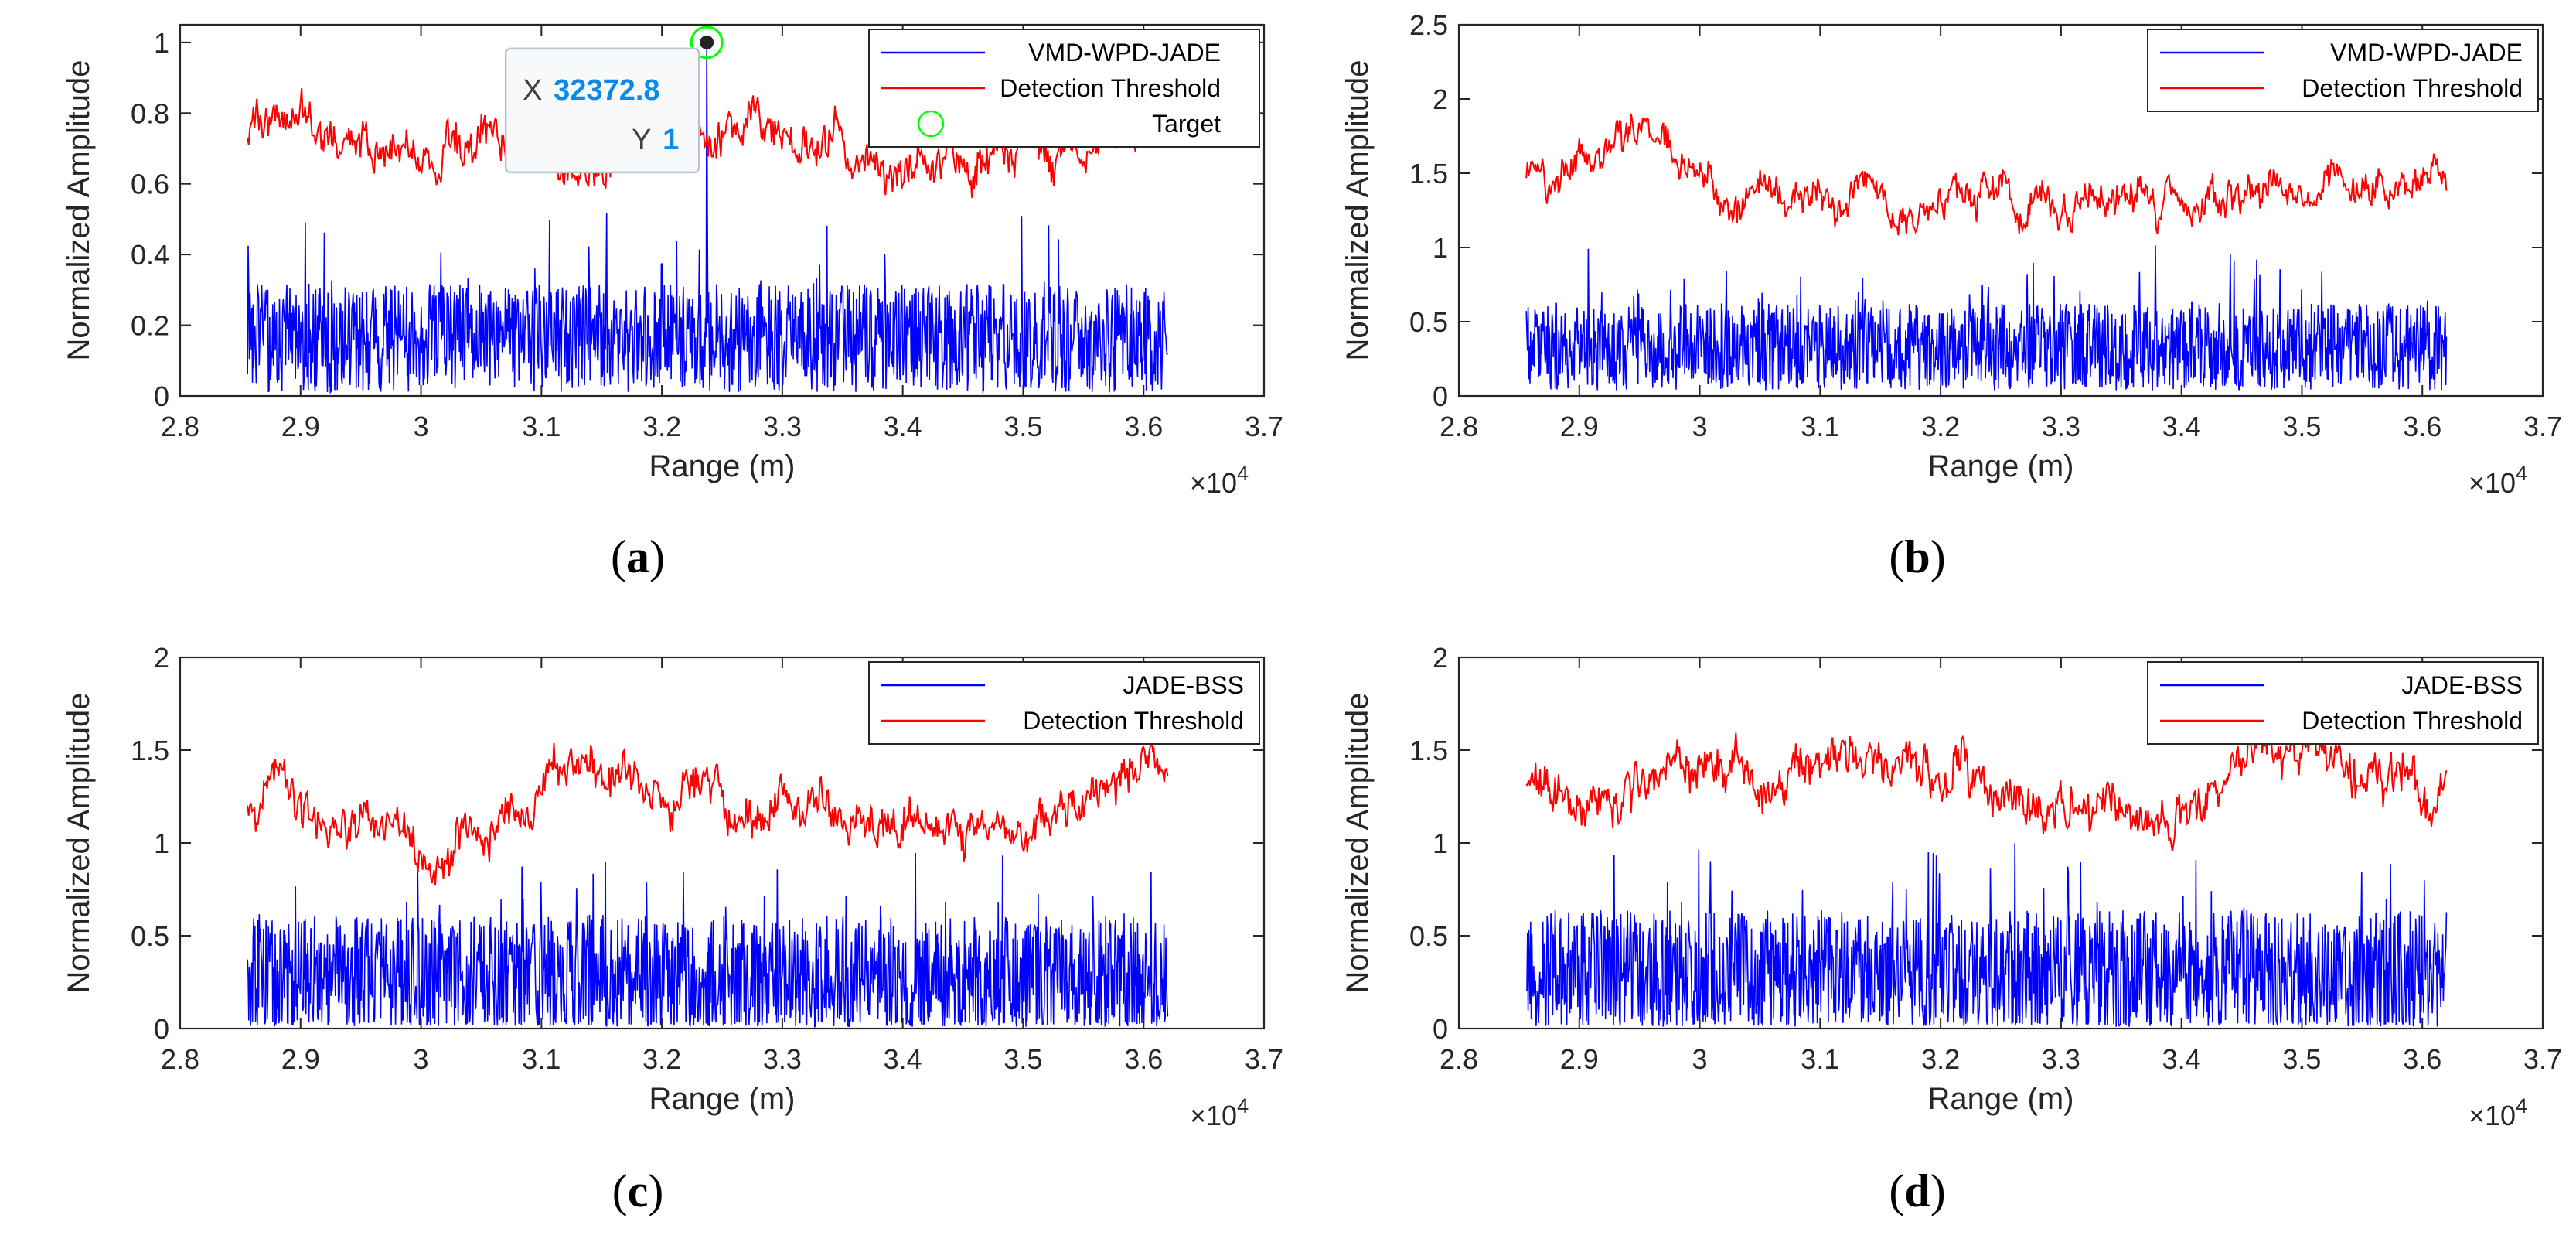 The width and height of the screenshot is (2576, 1242). Describe the element at coordinates (2462, 685) in the screenshot. I see `legend-entry-label: JADE-BSS` at that location.